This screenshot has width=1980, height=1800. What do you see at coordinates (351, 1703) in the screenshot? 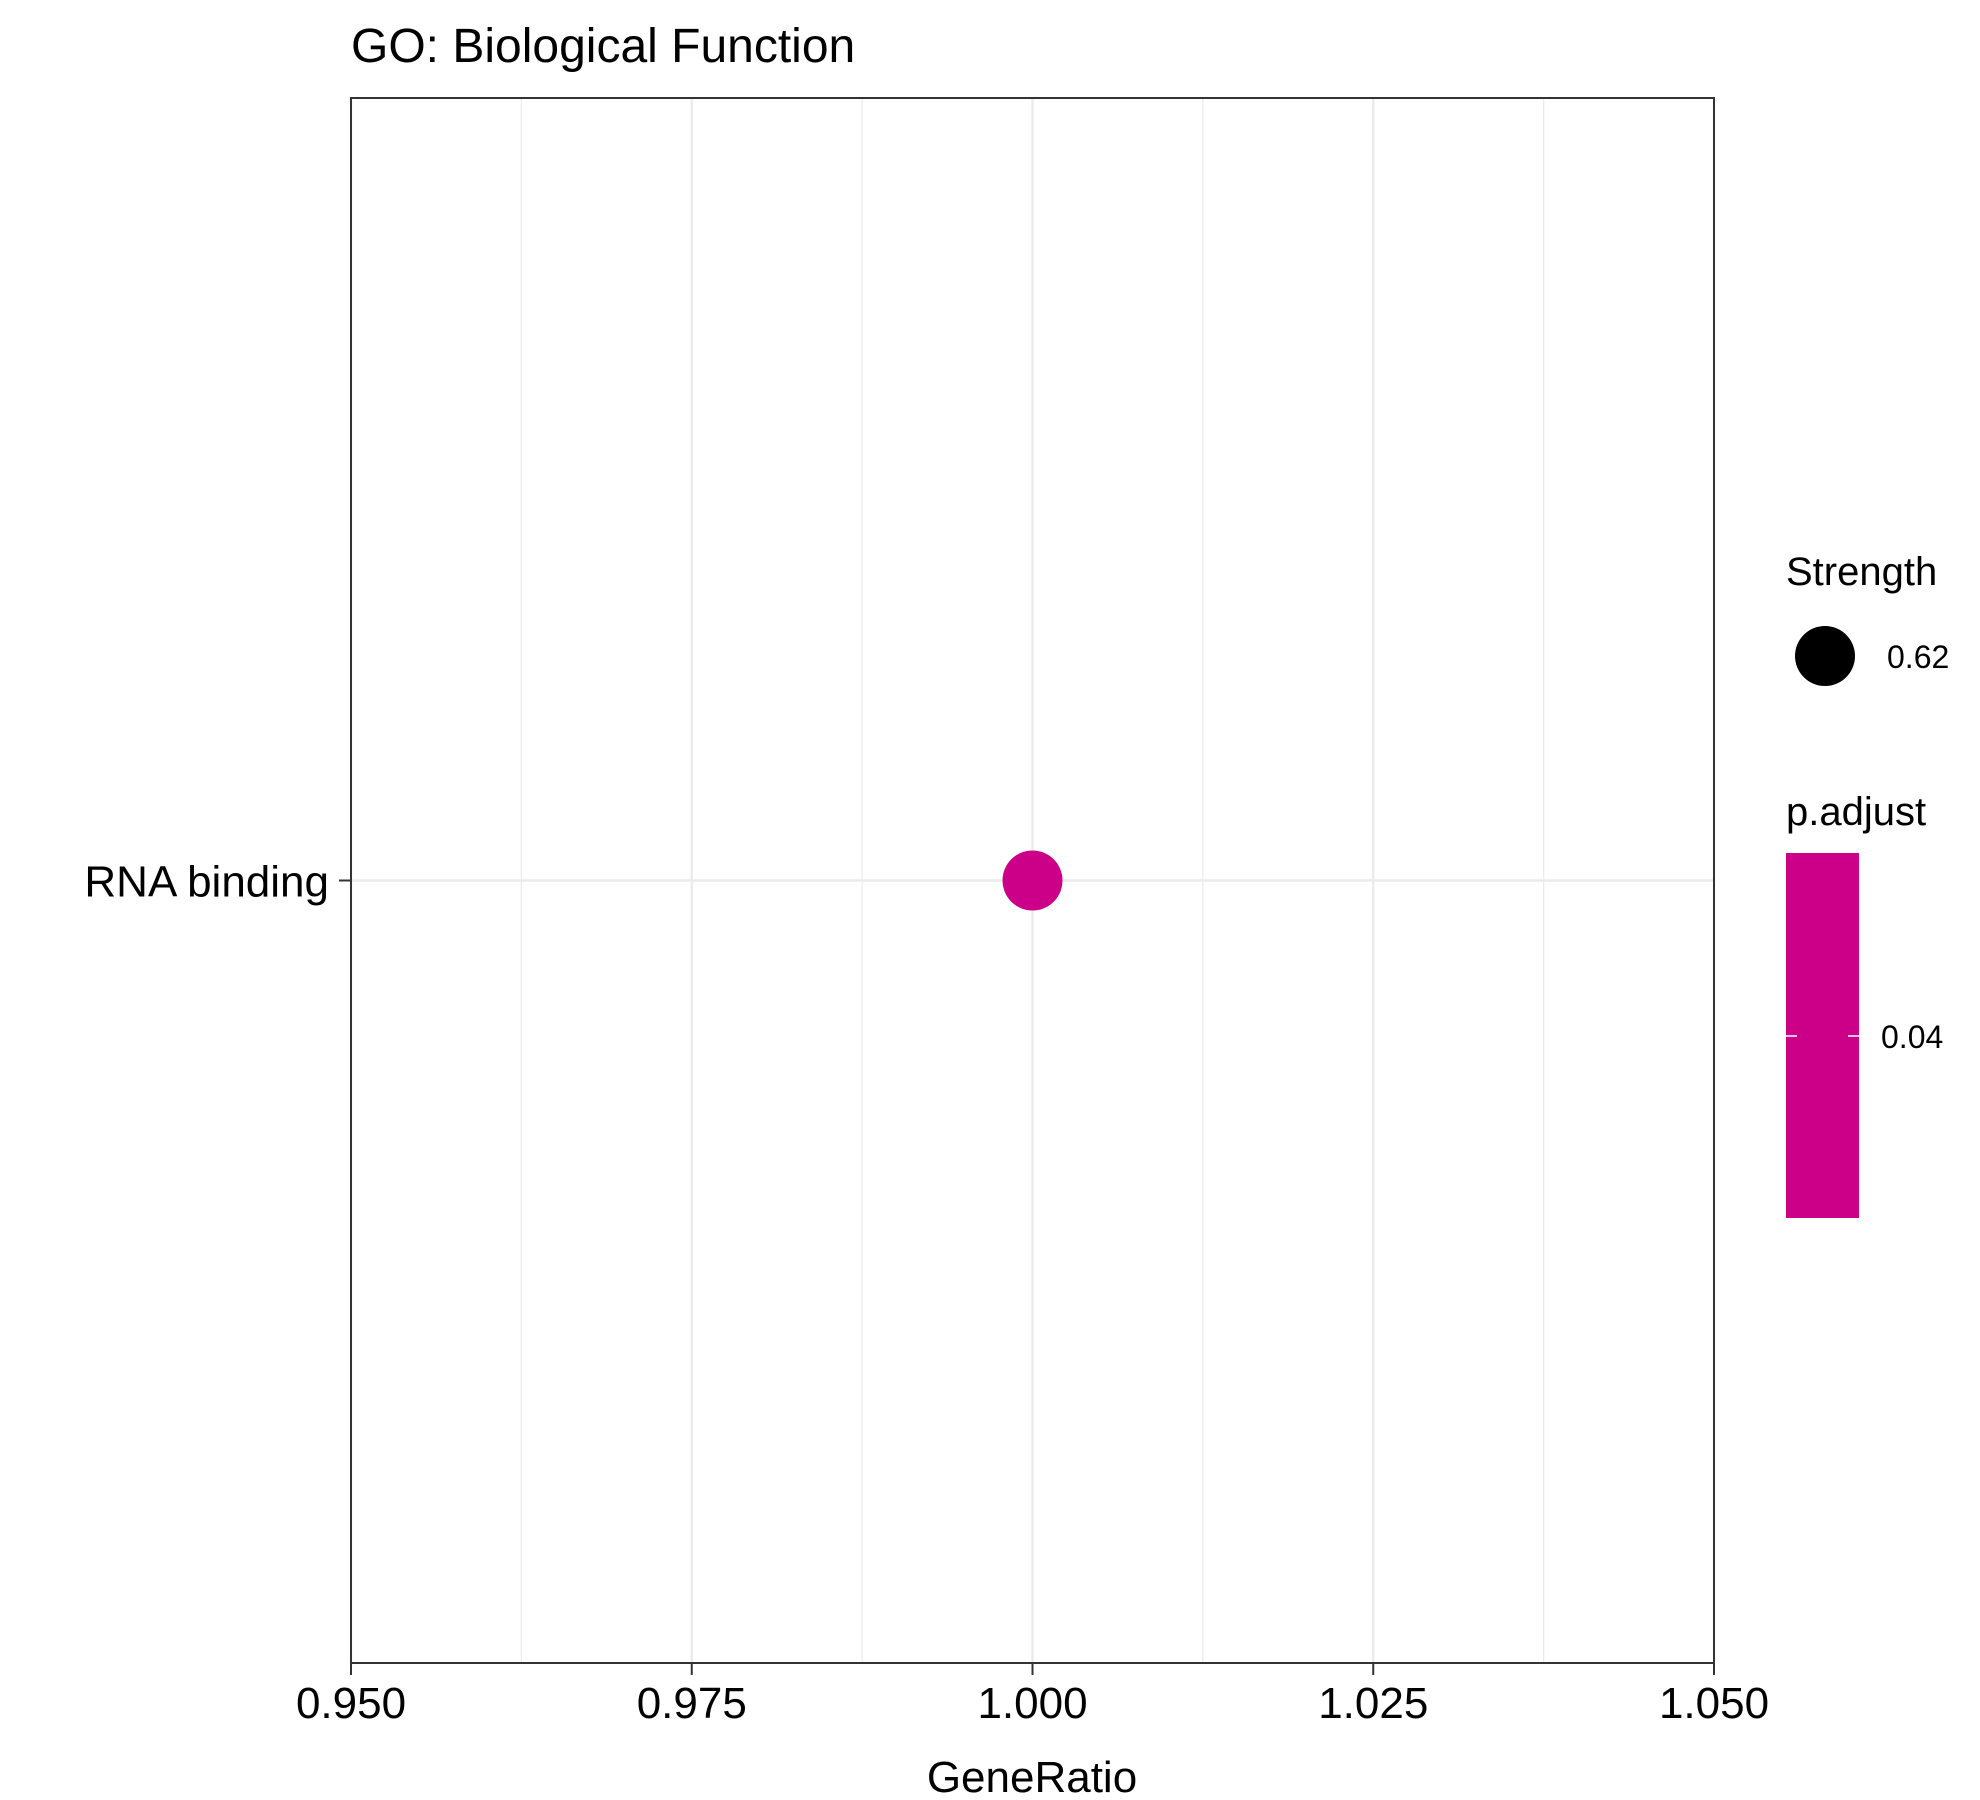
I see `x-tick-label: 0.950` at bounding box center [351, 1703].